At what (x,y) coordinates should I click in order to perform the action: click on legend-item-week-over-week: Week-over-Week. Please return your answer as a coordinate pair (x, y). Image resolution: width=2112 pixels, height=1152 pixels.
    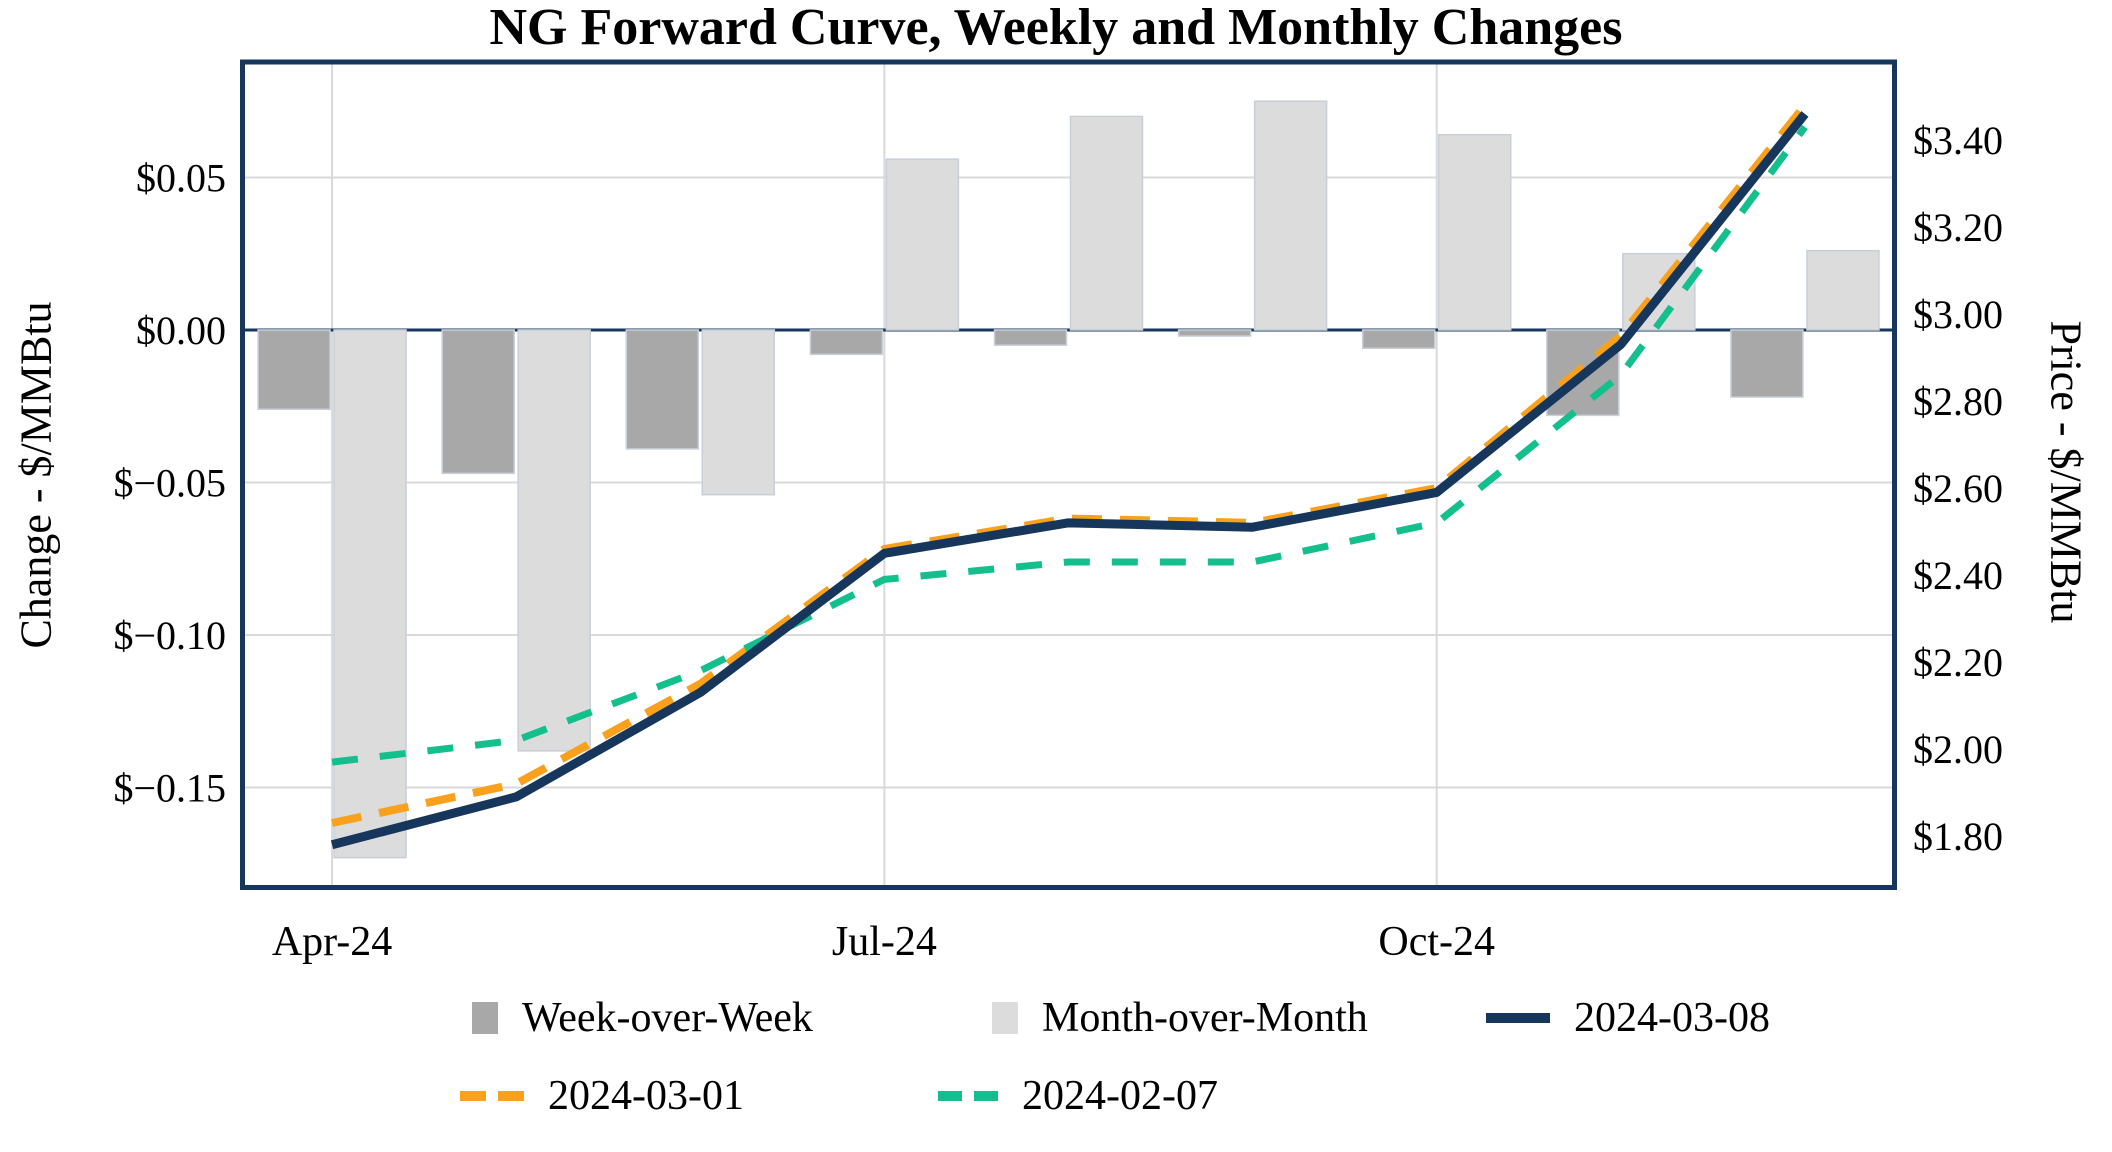
    Looking at the image, I should click on (642, 1018).